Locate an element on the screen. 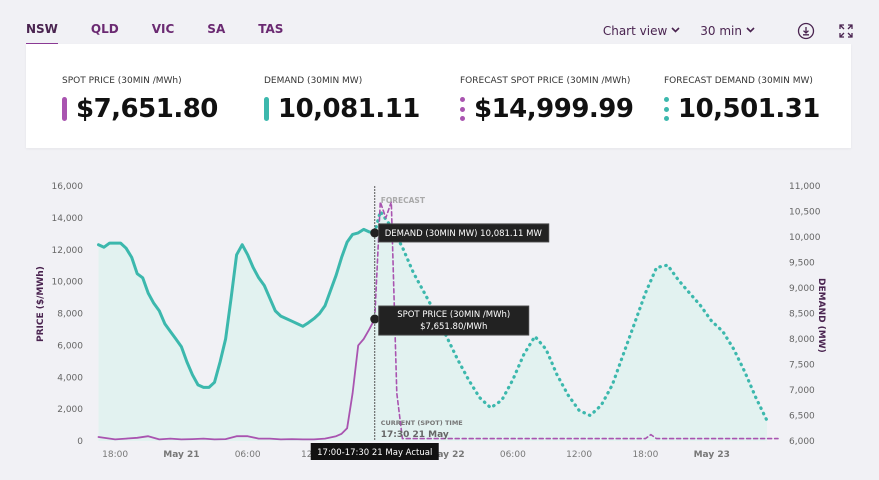 The image size is (879, 480). download-icon is located at coordinates (806, 31).